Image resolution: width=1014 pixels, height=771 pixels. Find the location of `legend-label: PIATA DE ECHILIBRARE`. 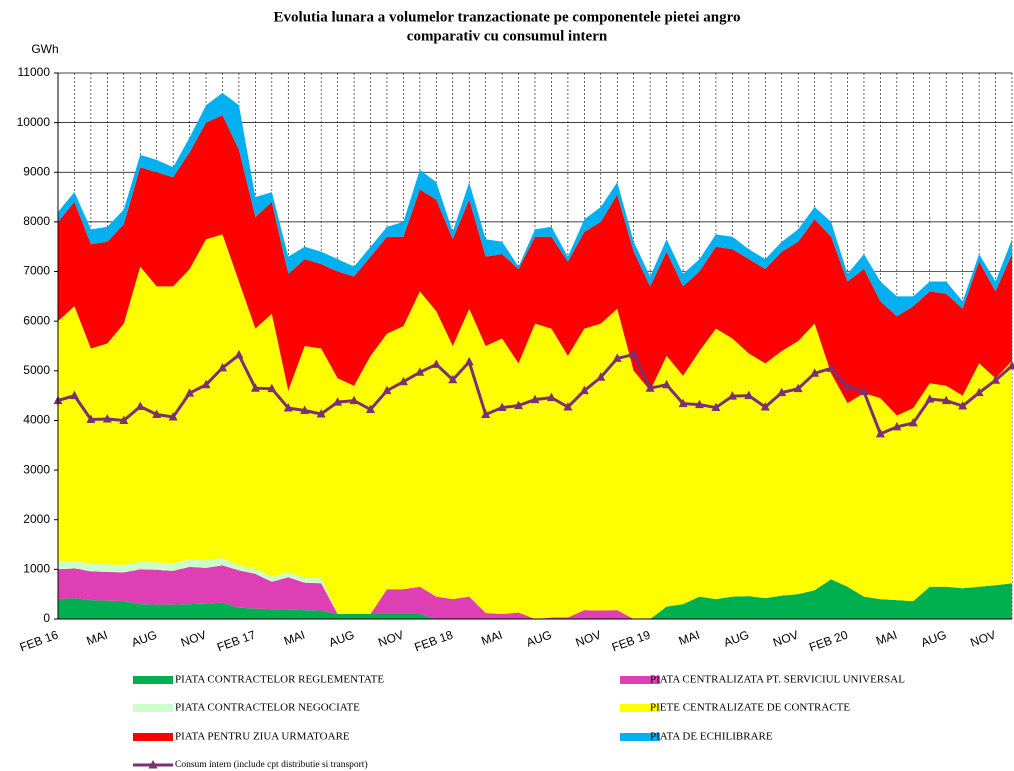

legend-label: PIATA DE ECHILIBRARE is located at coordinates (711, 737).